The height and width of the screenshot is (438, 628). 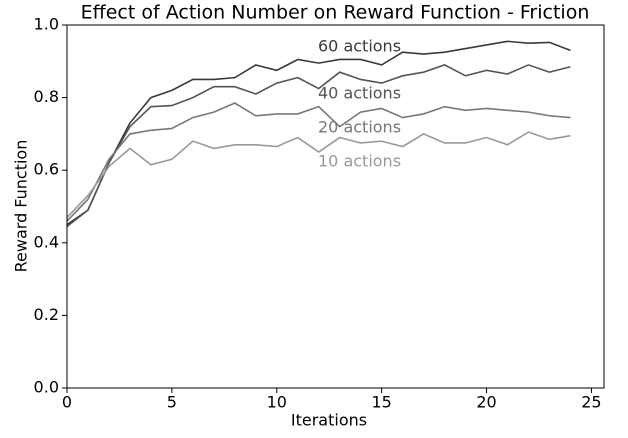 What do you see at coordinates (46, 241) in the screenshot?
I see `y-tick-label: 0.4` at bounding box center [46, 241].